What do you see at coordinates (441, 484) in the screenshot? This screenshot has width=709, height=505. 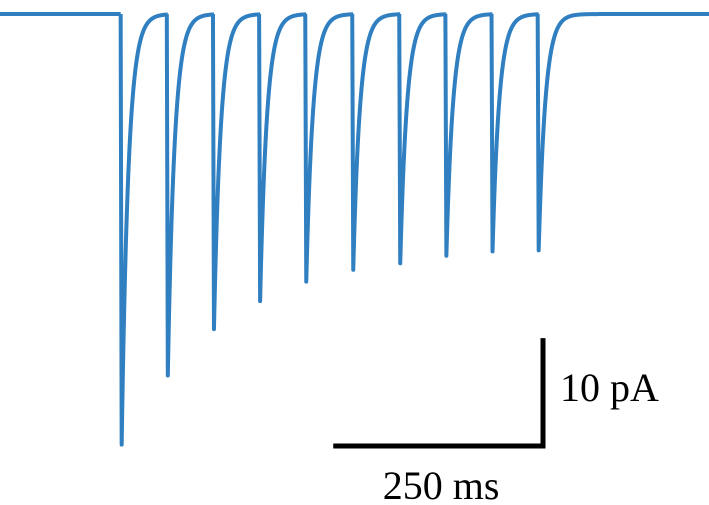 I see `scale-label-x: 250 ms` at bounding box center [441, 484].